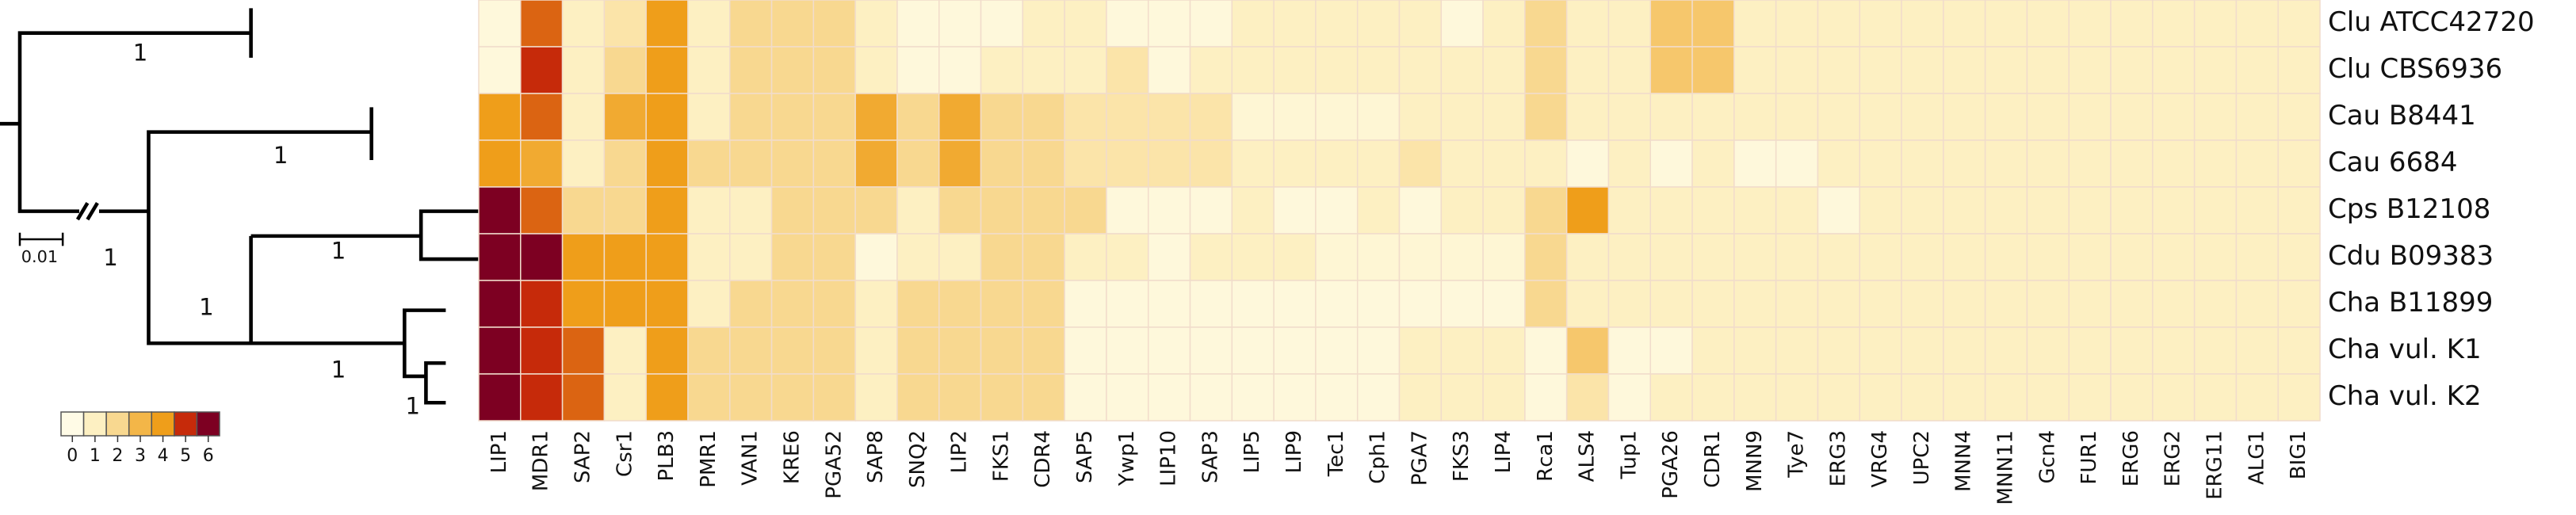 The image size is (2576, 515). Describe the element at coordinates (72, 456) in the screenshot. I see `legend-tick-label: 0` at that location.